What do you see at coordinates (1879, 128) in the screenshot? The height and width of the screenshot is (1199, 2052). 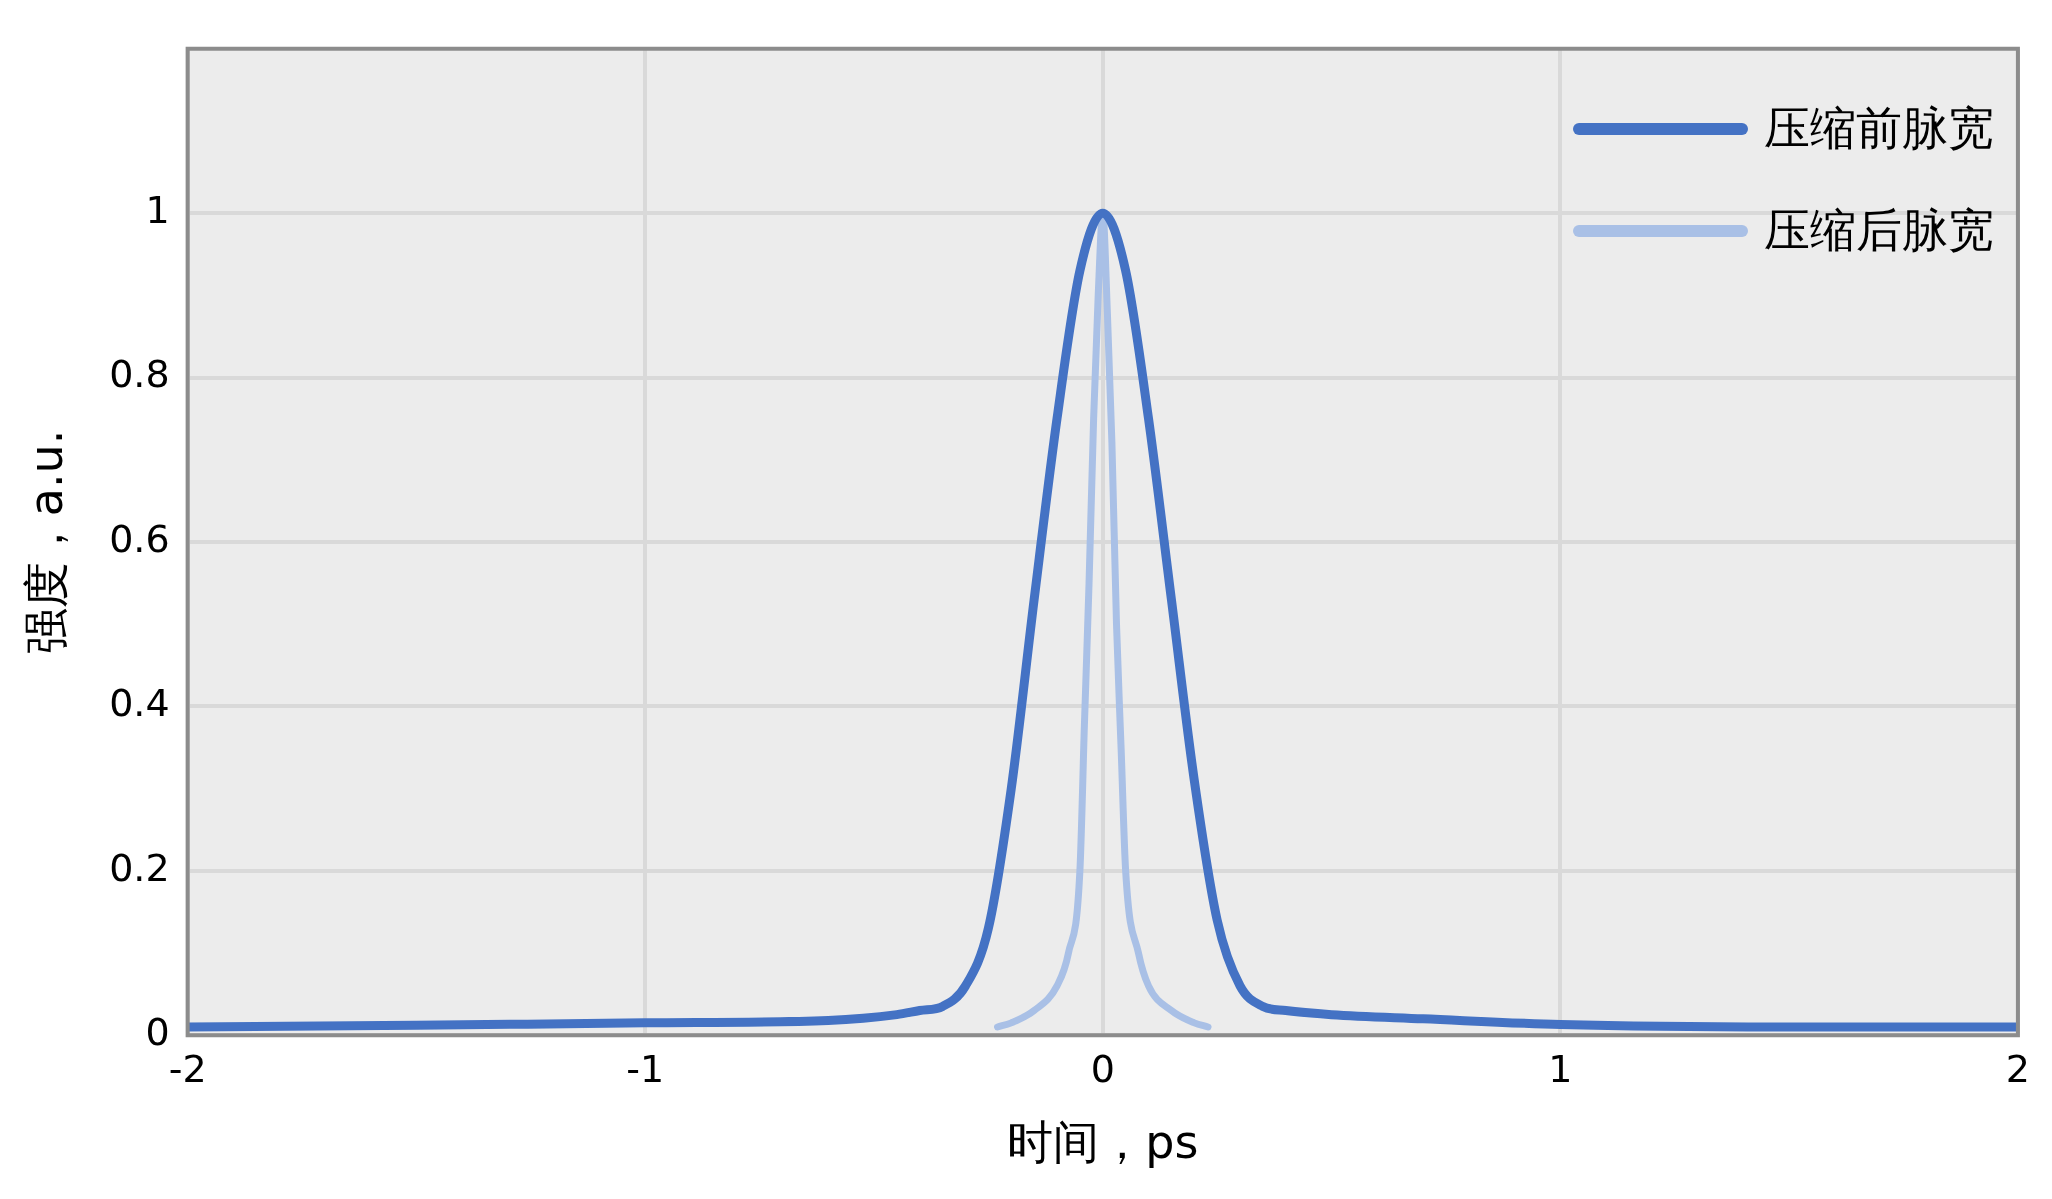 I see `legend-label: 压缩前脉宽` at bounding box center [1879, 128].